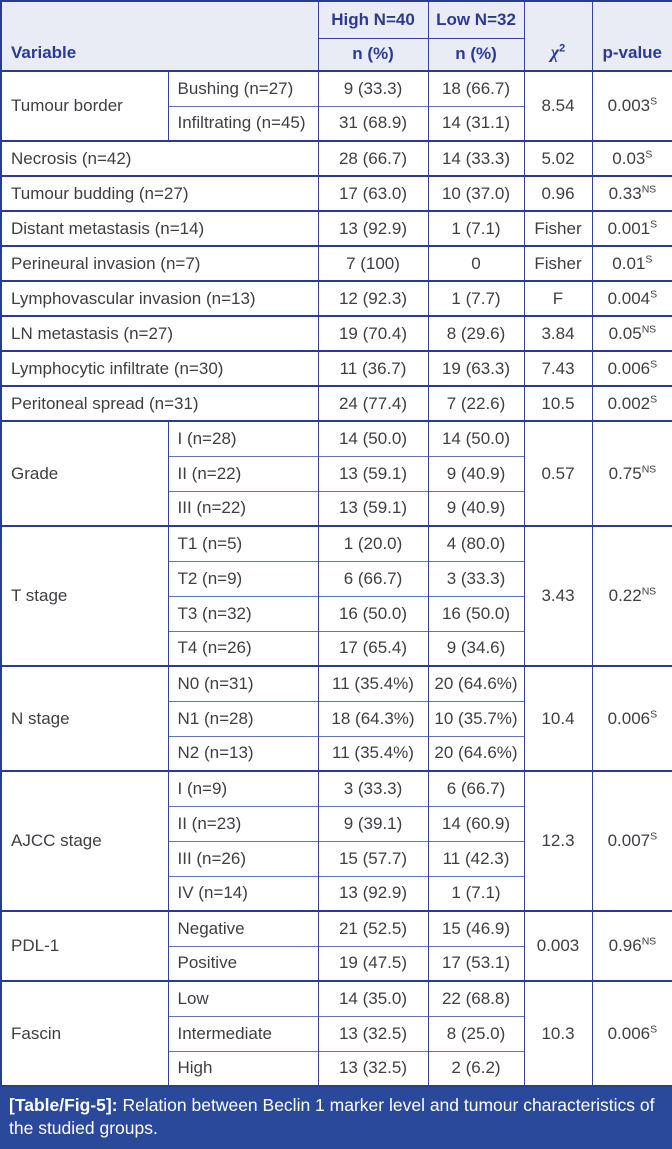 The image size is (672, 1149). I want to click on cell-high: 21 (52.5), so click(373, 928).